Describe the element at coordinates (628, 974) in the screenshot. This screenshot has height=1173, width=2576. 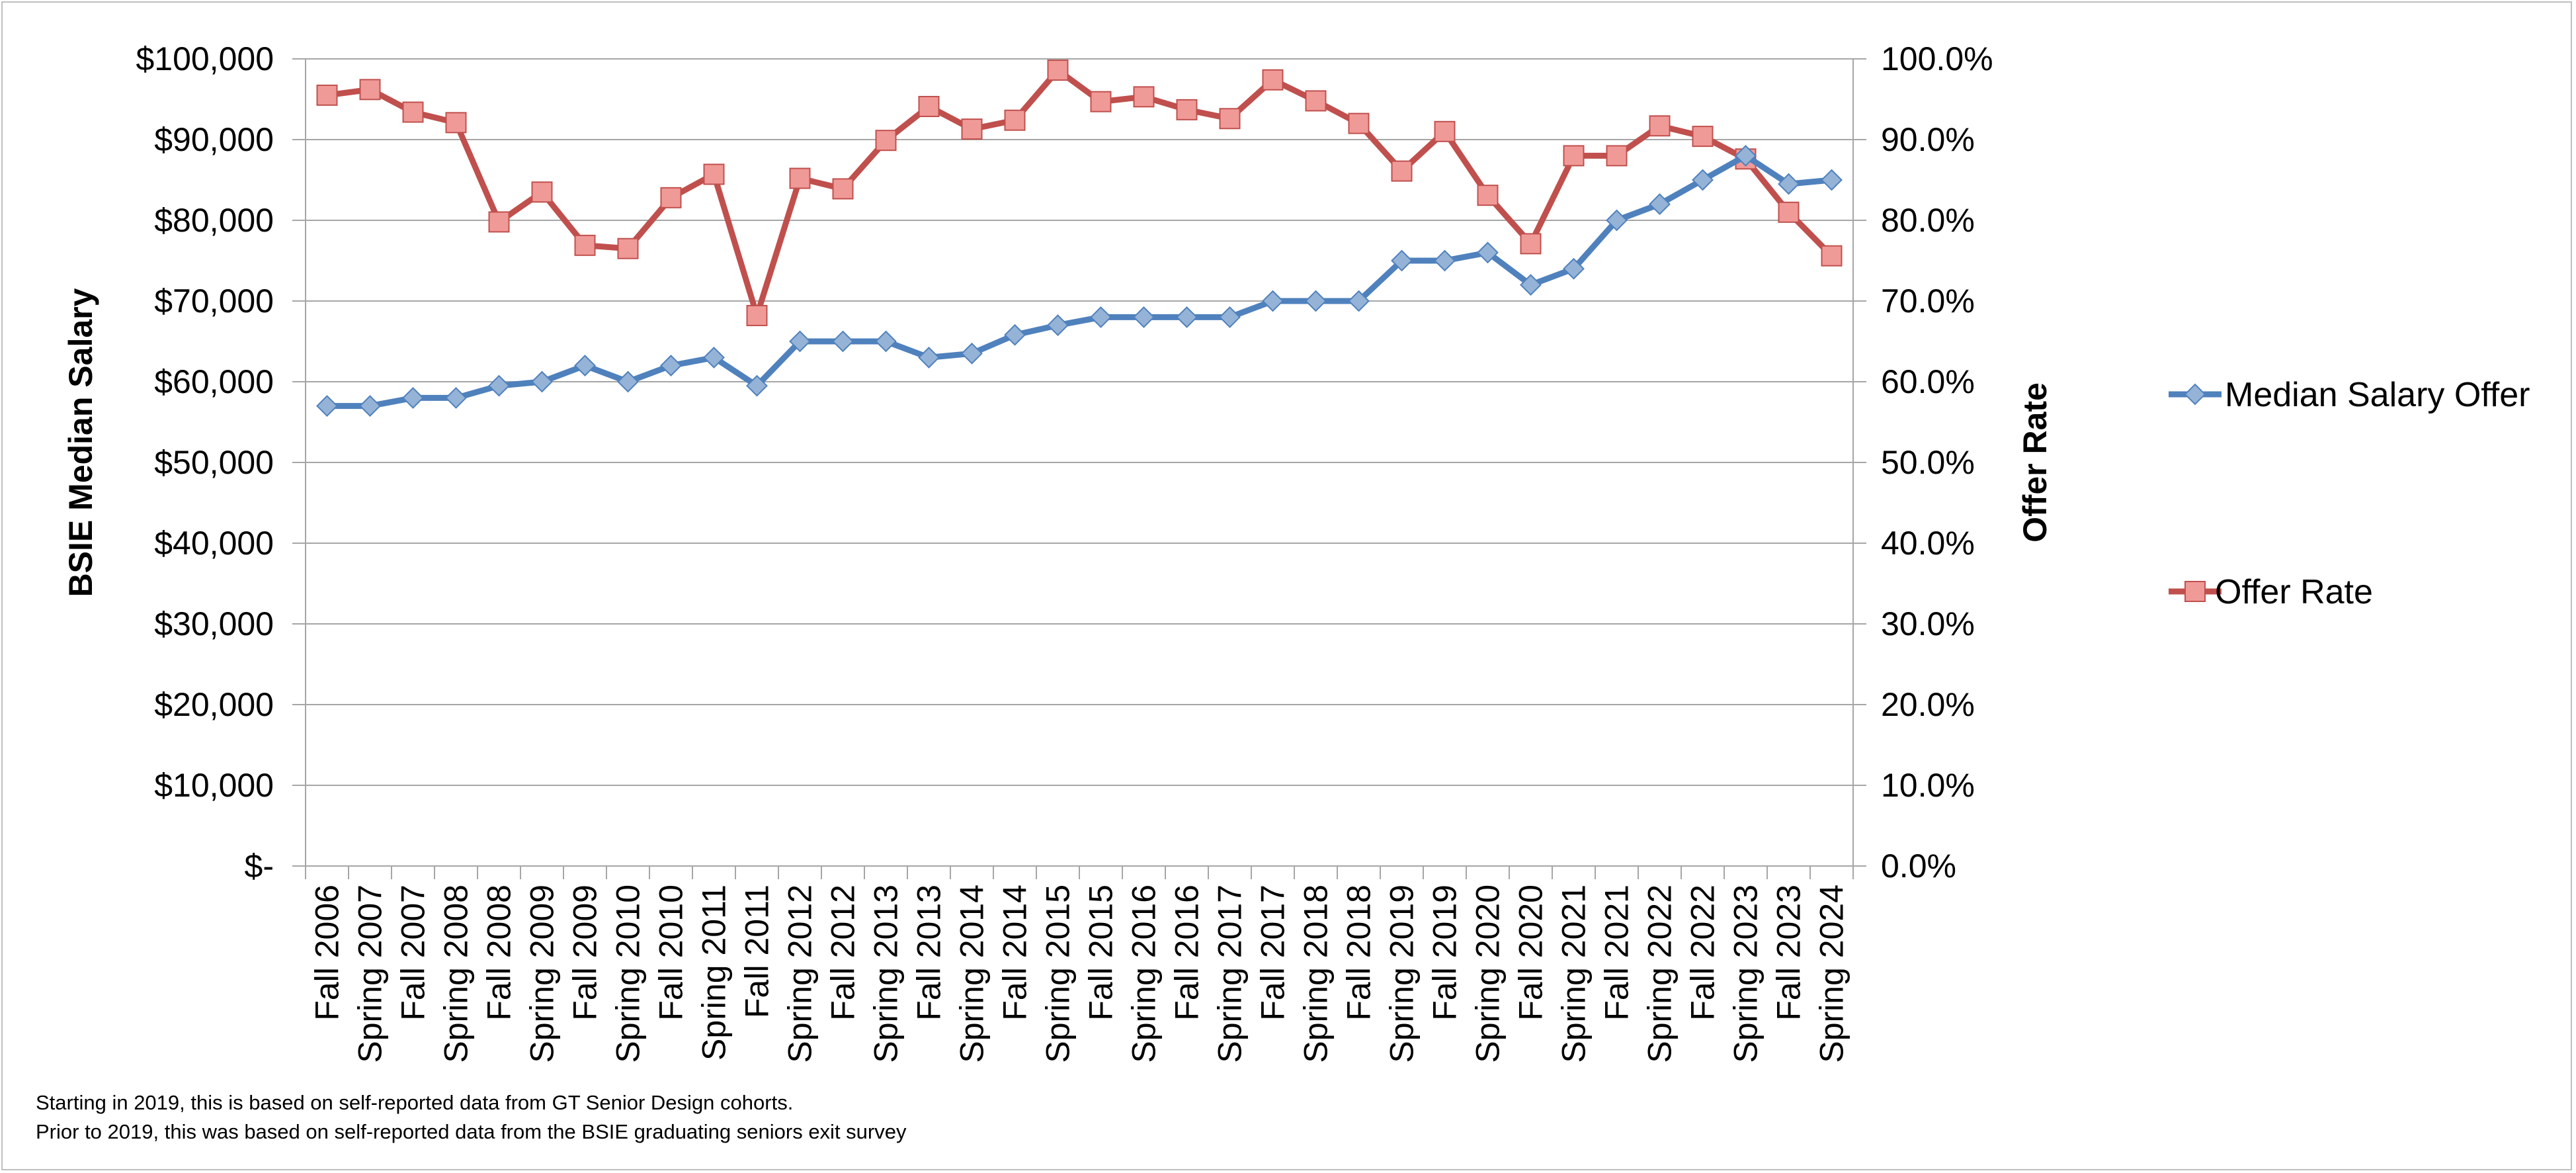
I see `x-tick-label: Spring 2010` at that location.